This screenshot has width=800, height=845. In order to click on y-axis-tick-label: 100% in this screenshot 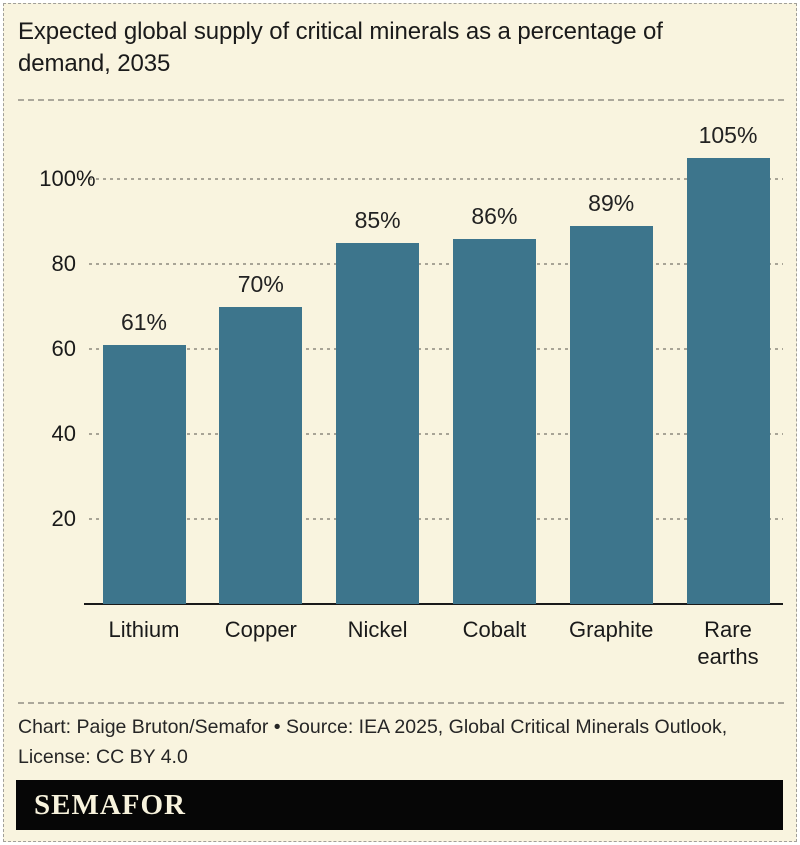, I will do `click(49, 179)`.